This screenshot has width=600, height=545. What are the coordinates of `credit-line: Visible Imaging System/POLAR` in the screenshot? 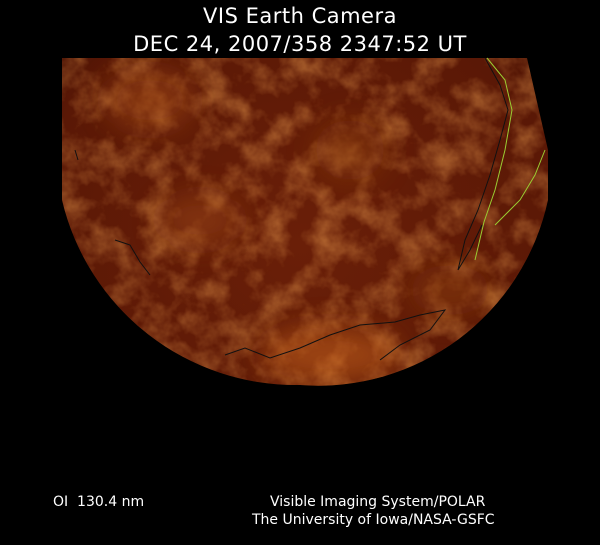 It's located at (378, 502).